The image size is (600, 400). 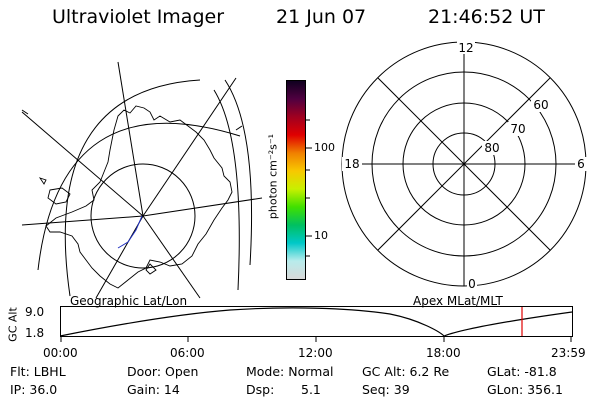 What do you see at coordinates (324, 147) in the screenshot?
I see `color-scale-tick-100: 100` at bounding box center [324, 147].